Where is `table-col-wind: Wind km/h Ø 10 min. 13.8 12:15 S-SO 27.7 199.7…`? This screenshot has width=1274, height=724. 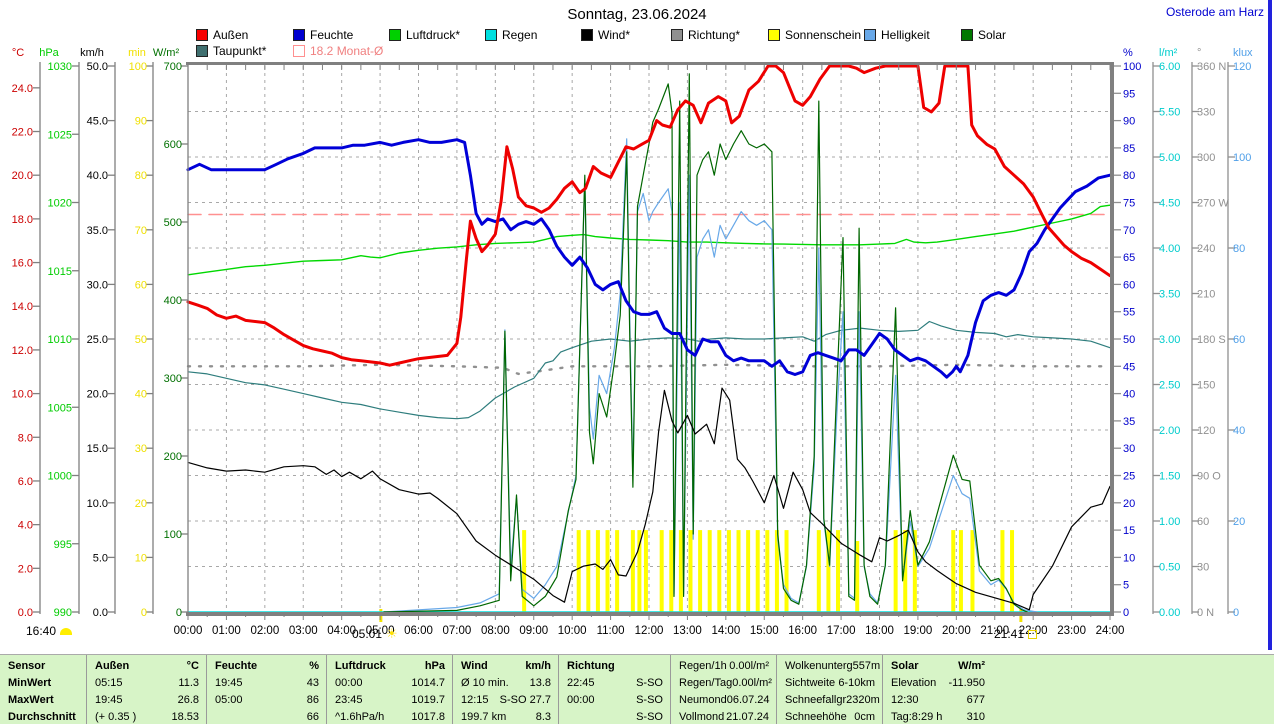 table-col-wind: Wind km/h Ø 10 min. 13.8 12:15 S-SO 27.7 199.7… is located at coordinates (505, 689).